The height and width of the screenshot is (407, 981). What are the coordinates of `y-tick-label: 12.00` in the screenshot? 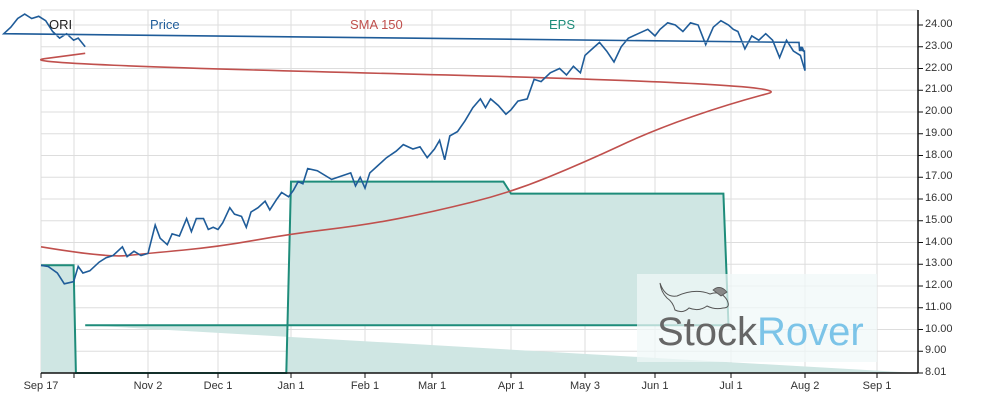 It's located at (939, 285).